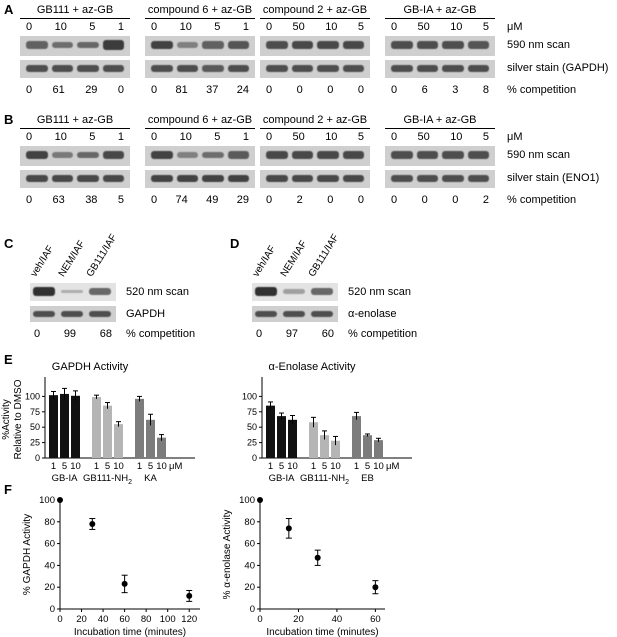 The width and height of the screenshot is (617, 637). Describe the element at coordinates (292, 334) in the screenshot. I see `competition-value: 97` at that location.